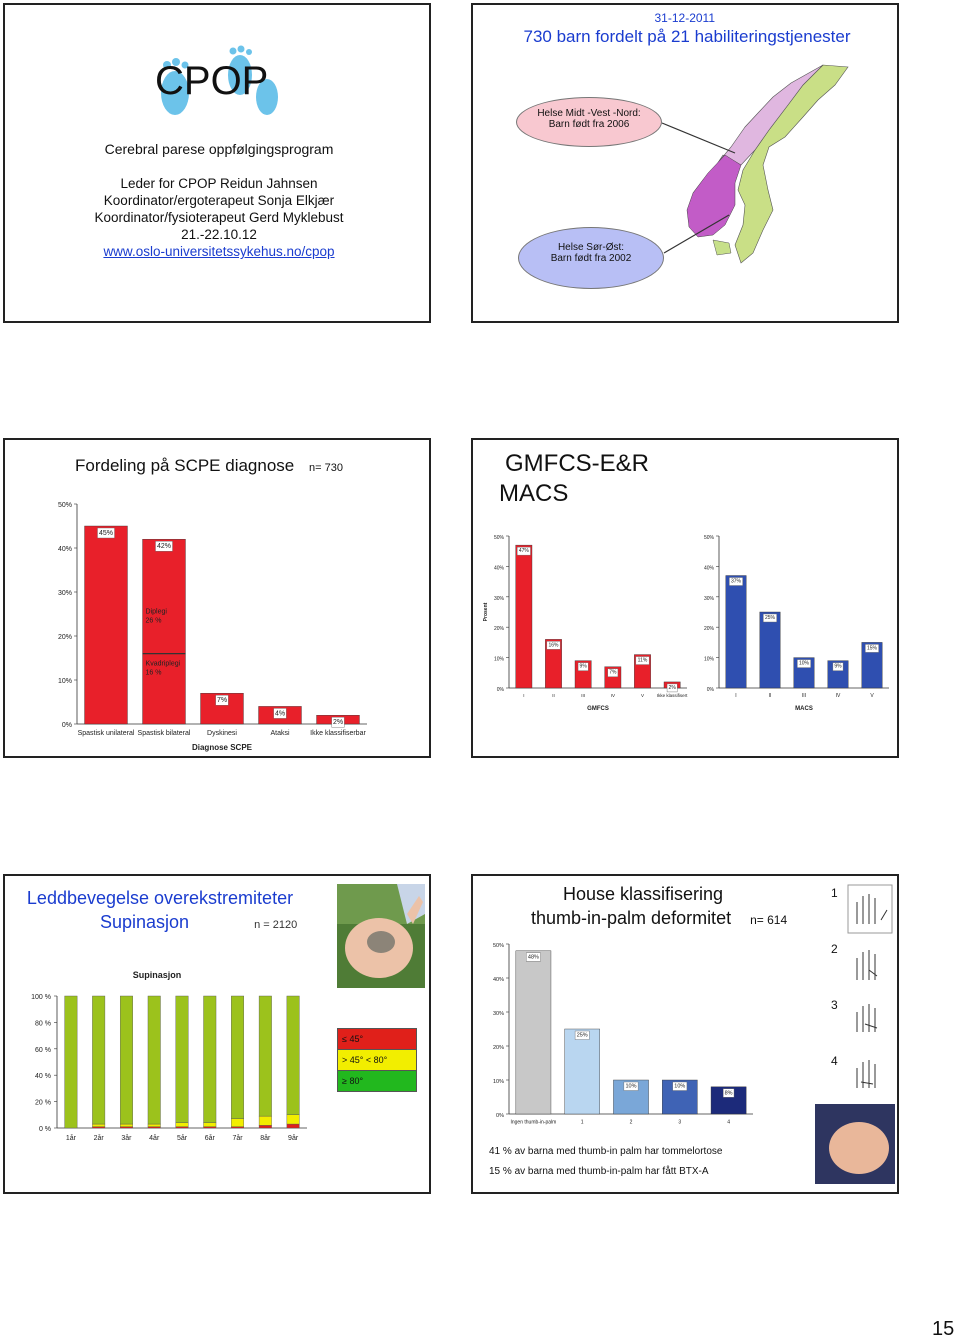 The image size is (960, 1341). Describe the element at coordinates (280, 733) in the screenshot. I see `category-label: Ataksi` at that location.